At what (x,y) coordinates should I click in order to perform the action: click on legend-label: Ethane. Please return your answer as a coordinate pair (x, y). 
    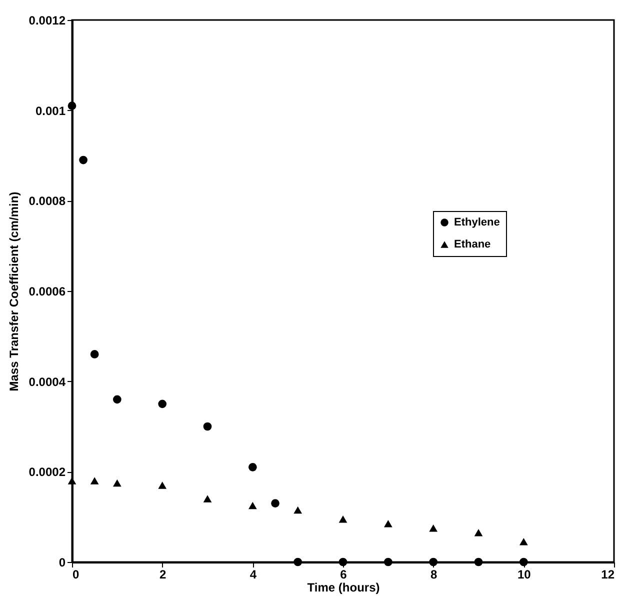
    Looking at the image, I should click on (472, 244).